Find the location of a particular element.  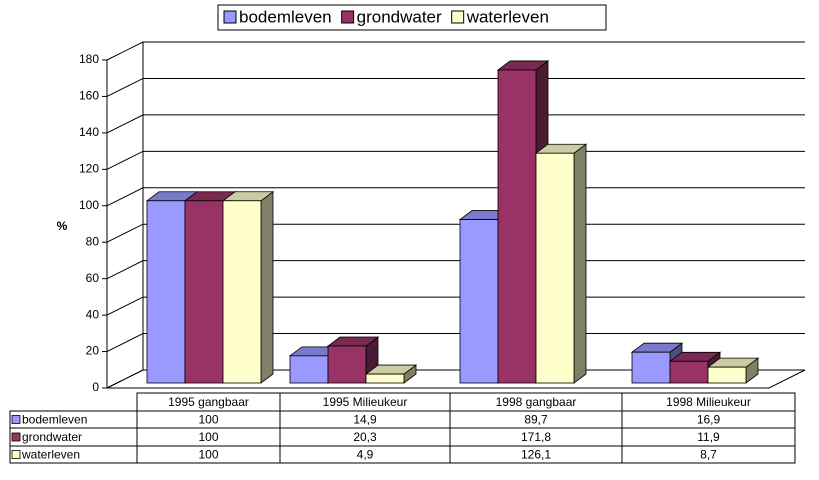

y-tick-label: 180 is located at coordinates (89, 59).